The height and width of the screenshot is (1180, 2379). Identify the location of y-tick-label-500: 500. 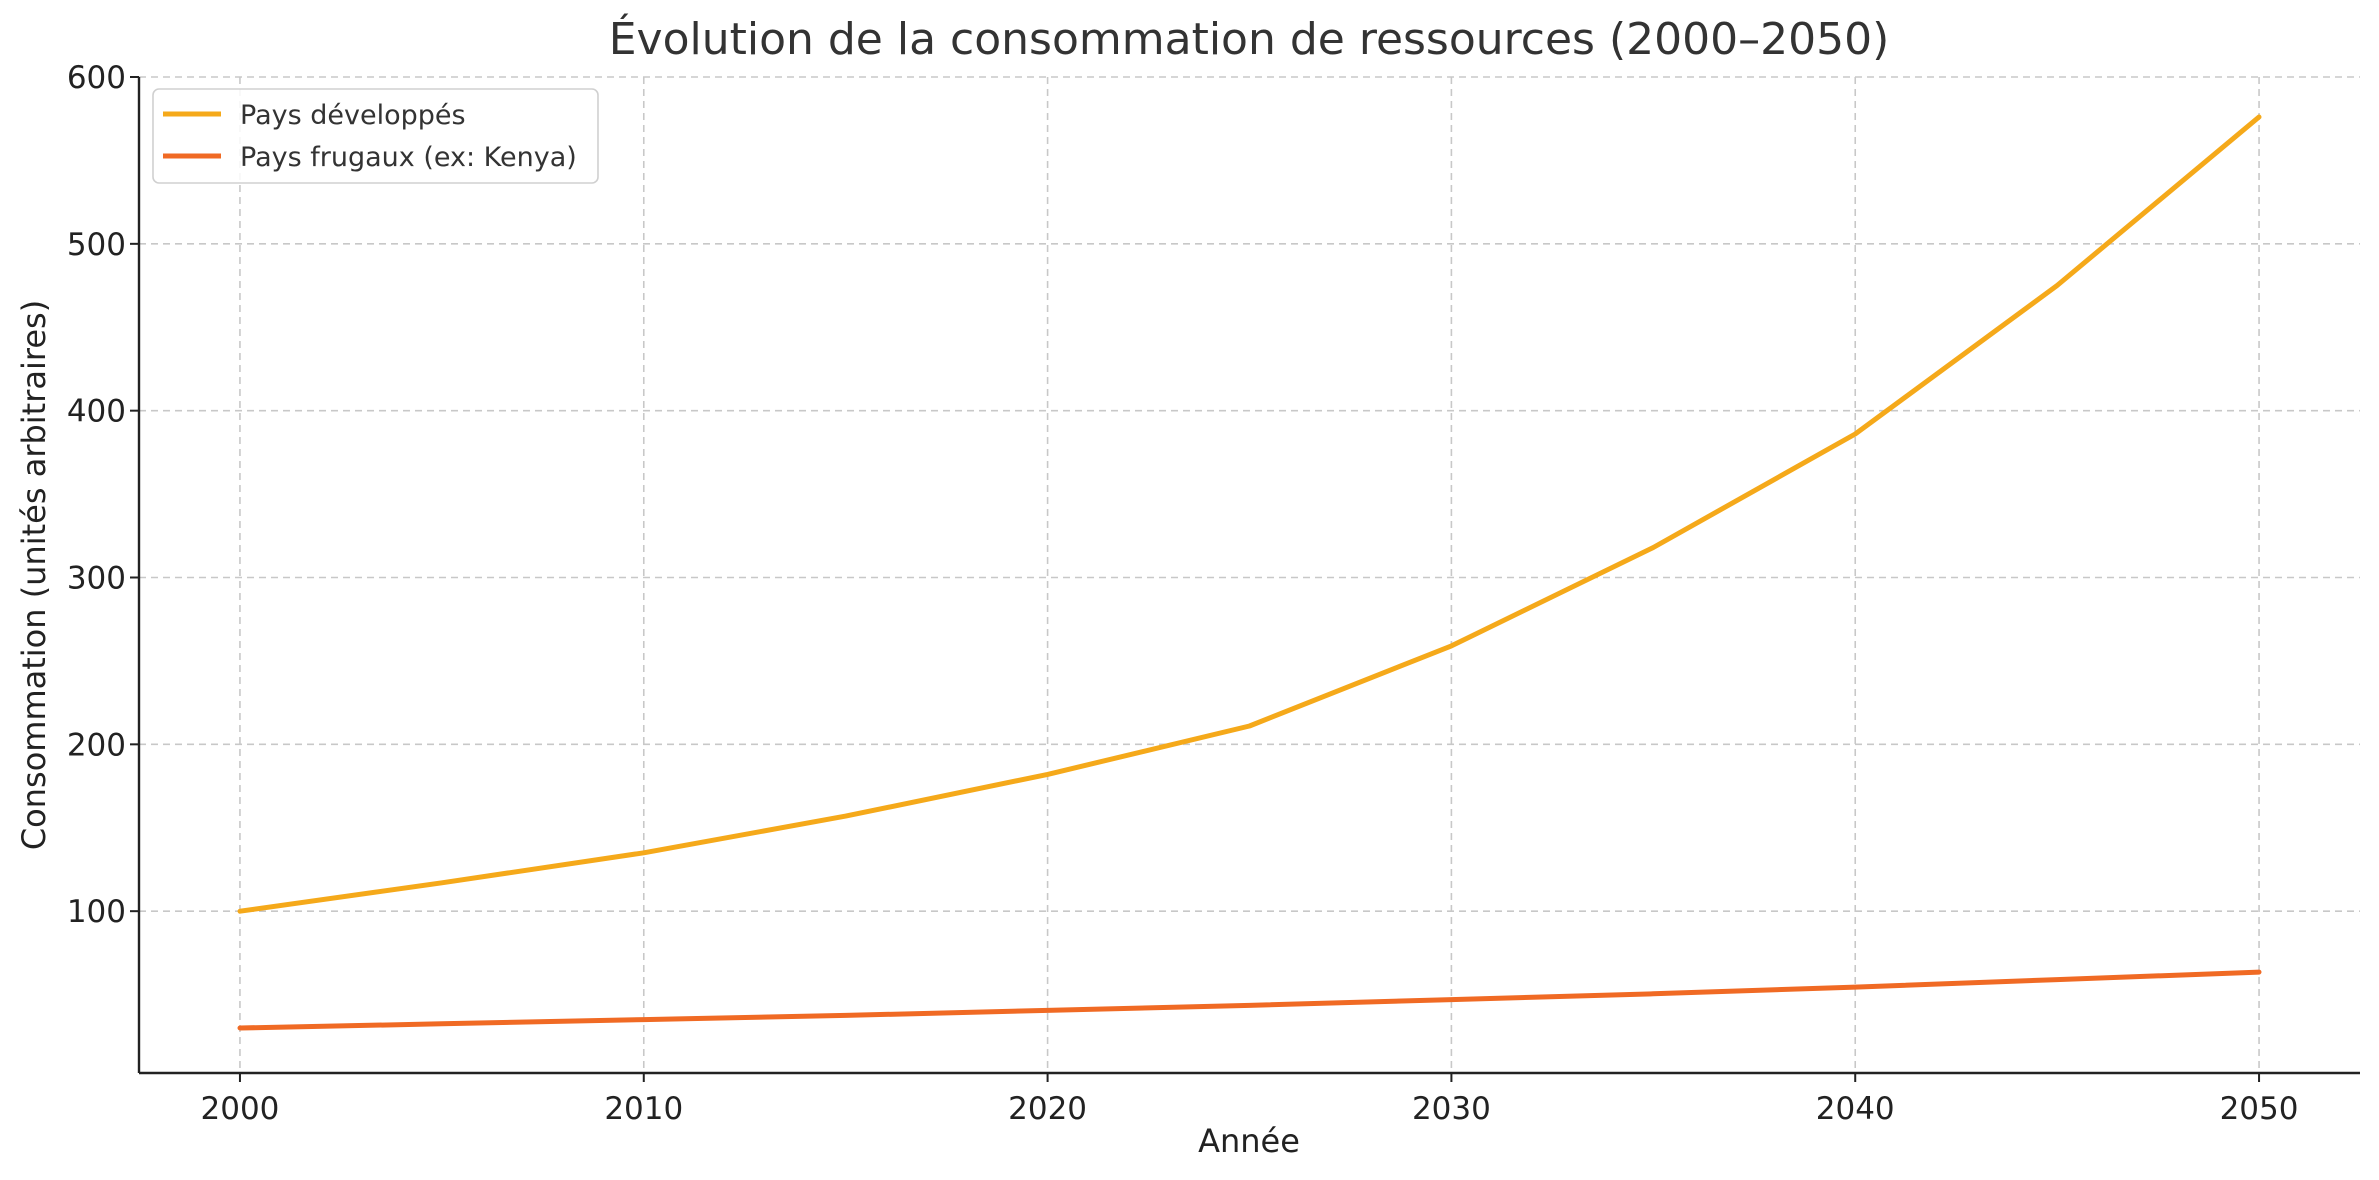
(96, 245).